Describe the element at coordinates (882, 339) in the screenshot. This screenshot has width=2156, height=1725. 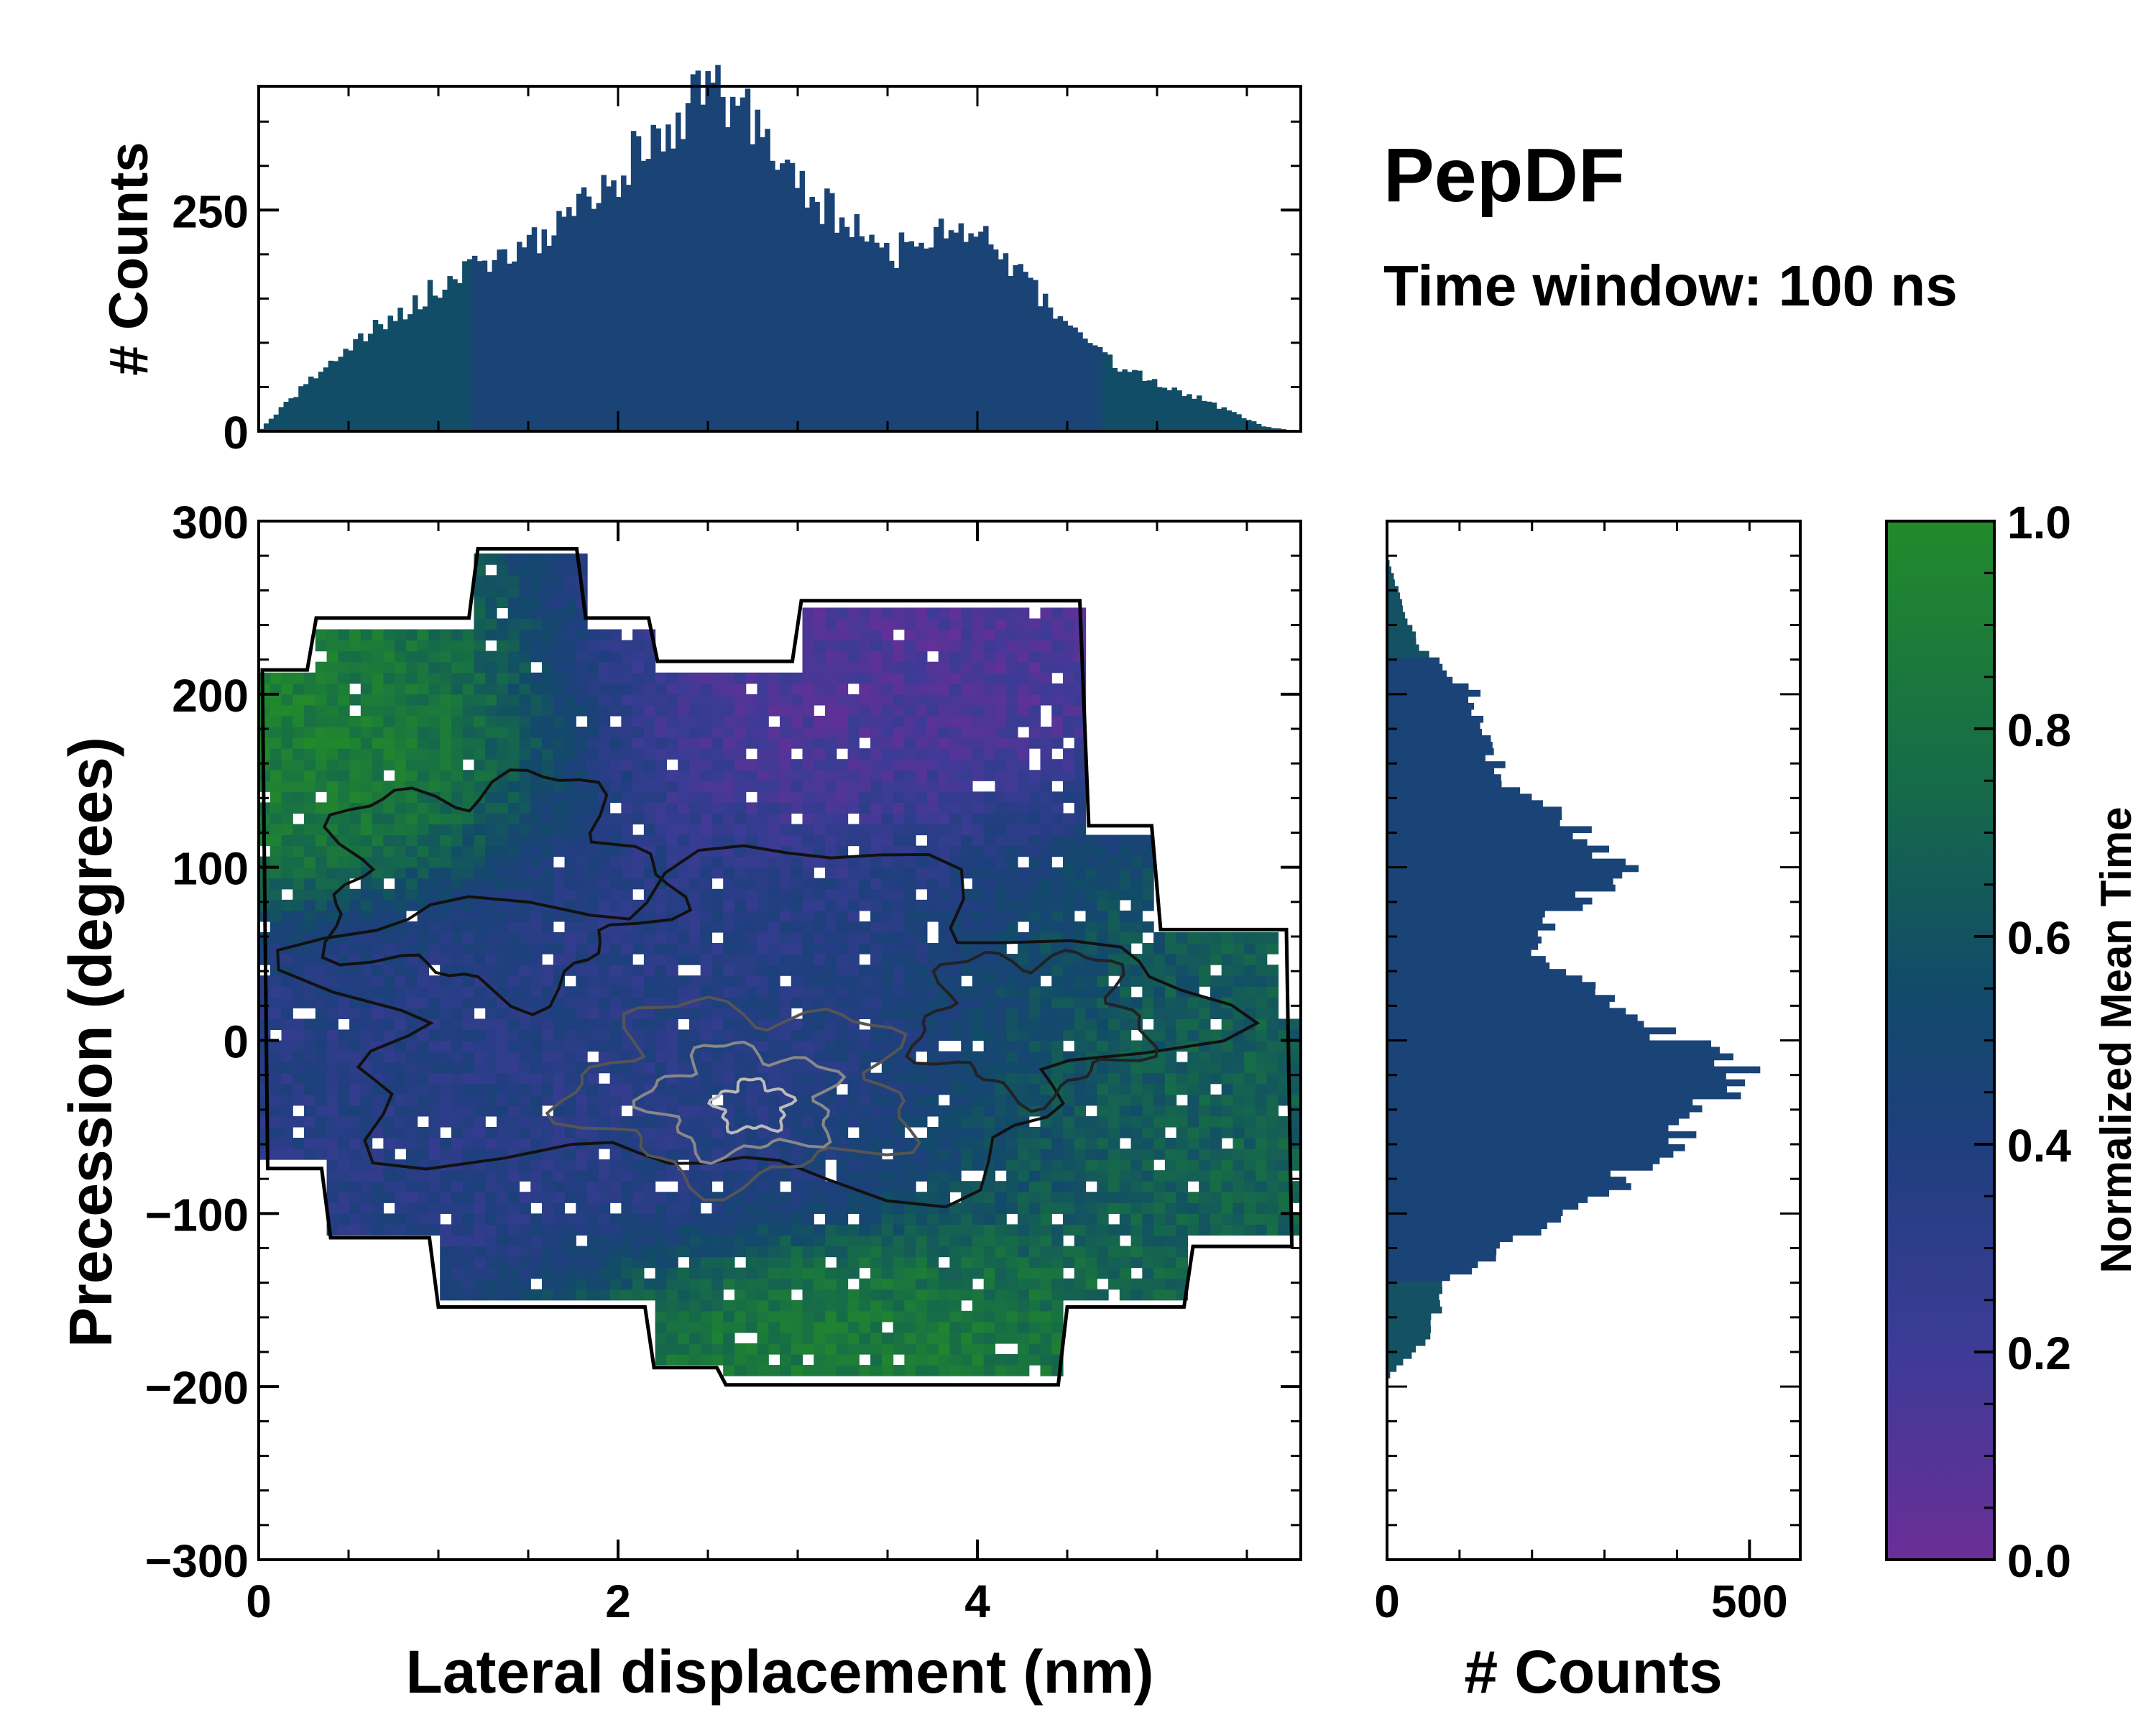
I see `top-histogram-bar` at that location.